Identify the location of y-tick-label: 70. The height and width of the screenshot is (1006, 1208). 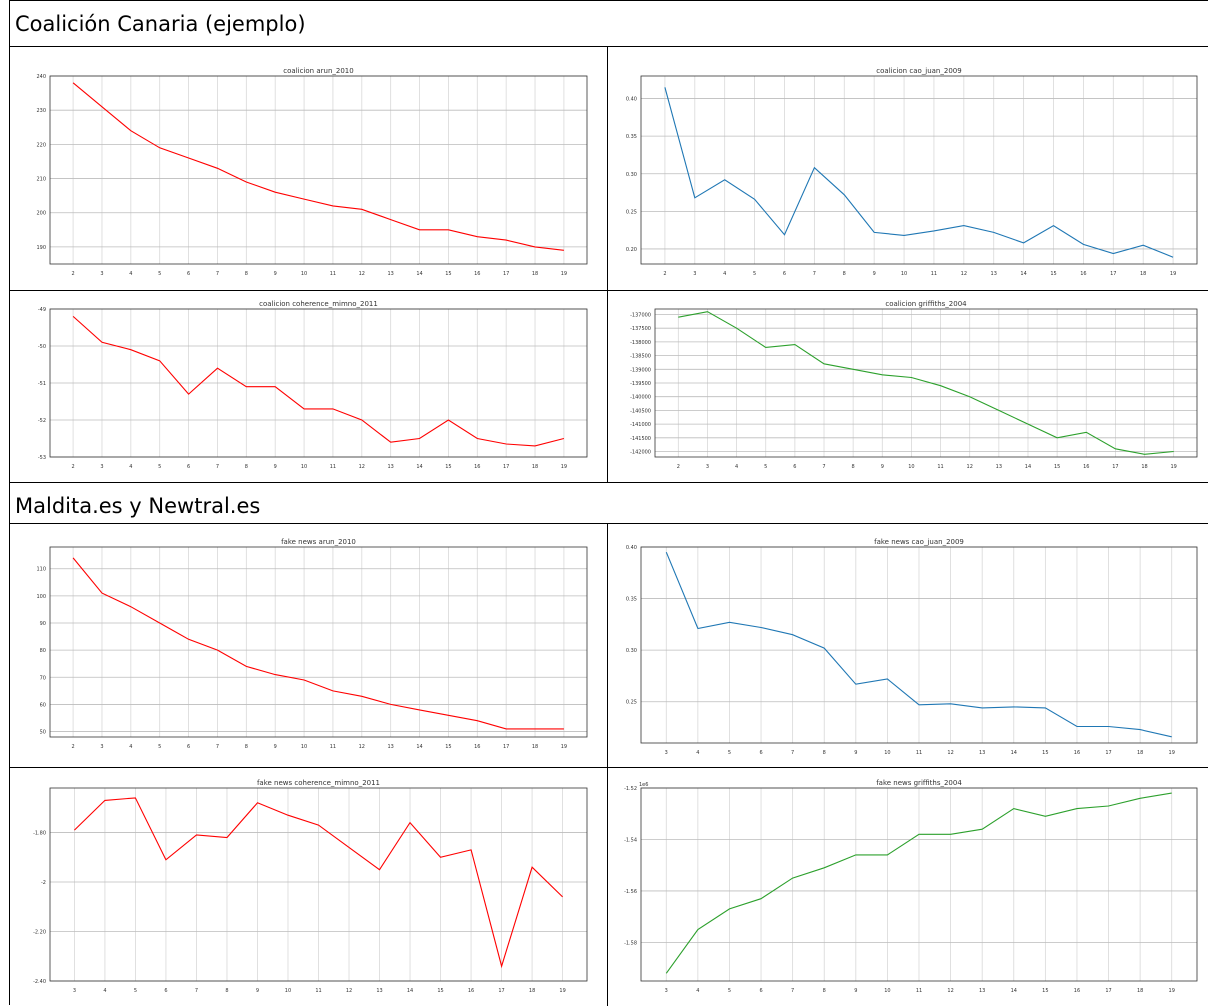
(43, 678).